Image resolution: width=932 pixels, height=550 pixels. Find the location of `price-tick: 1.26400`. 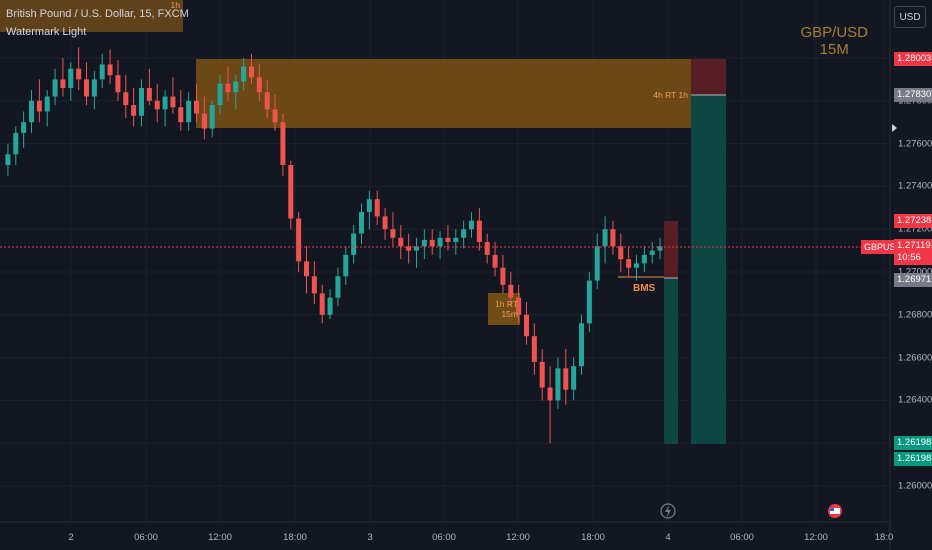

price-tick: 1.26400 is located at coordinates (915, 400).